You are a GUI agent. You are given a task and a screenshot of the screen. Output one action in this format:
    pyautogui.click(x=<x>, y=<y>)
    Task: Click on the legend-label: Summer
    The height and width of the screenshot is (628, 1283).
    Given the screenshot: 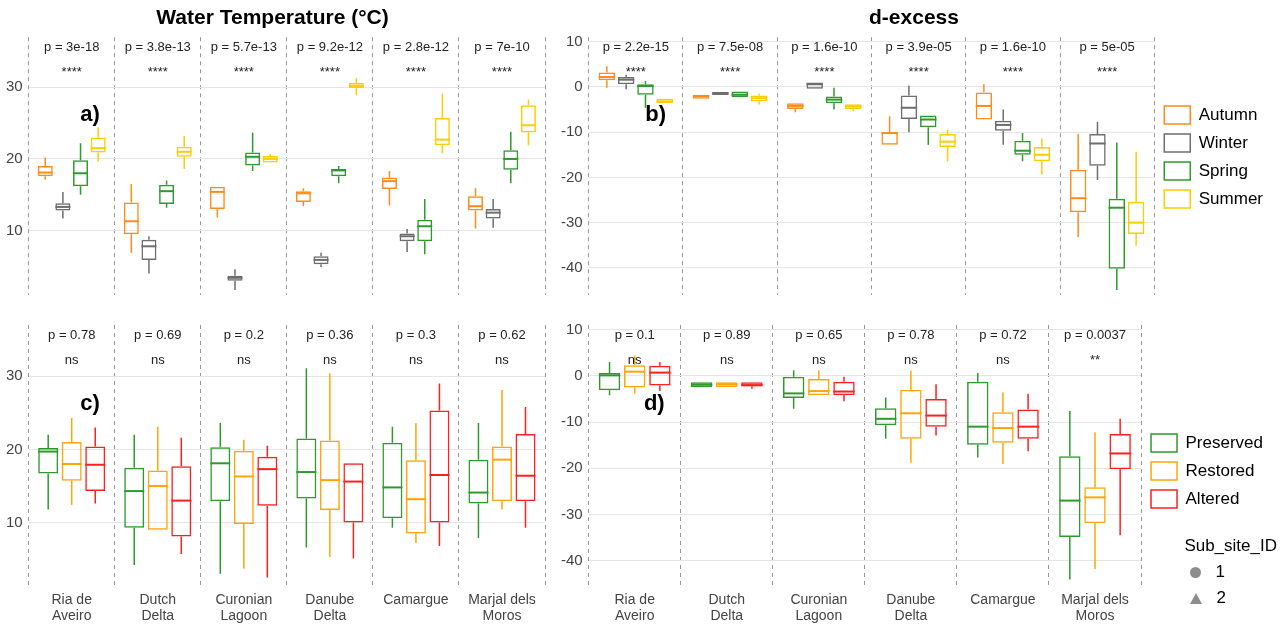 What is the action you would take?
    pyautogui.click(x=1231, y=198)
    